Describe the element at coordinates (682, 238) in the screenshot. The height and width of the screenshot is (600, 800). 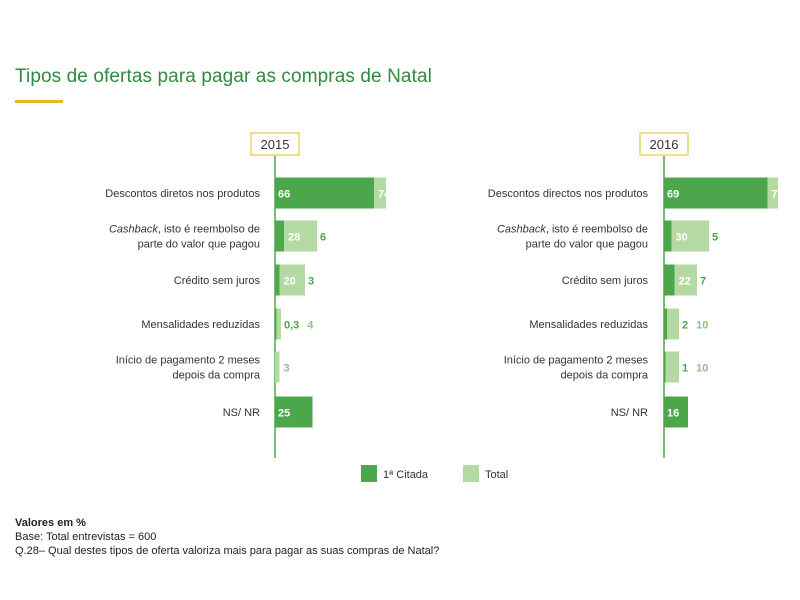
I see `data-label-total: 30` at that location.